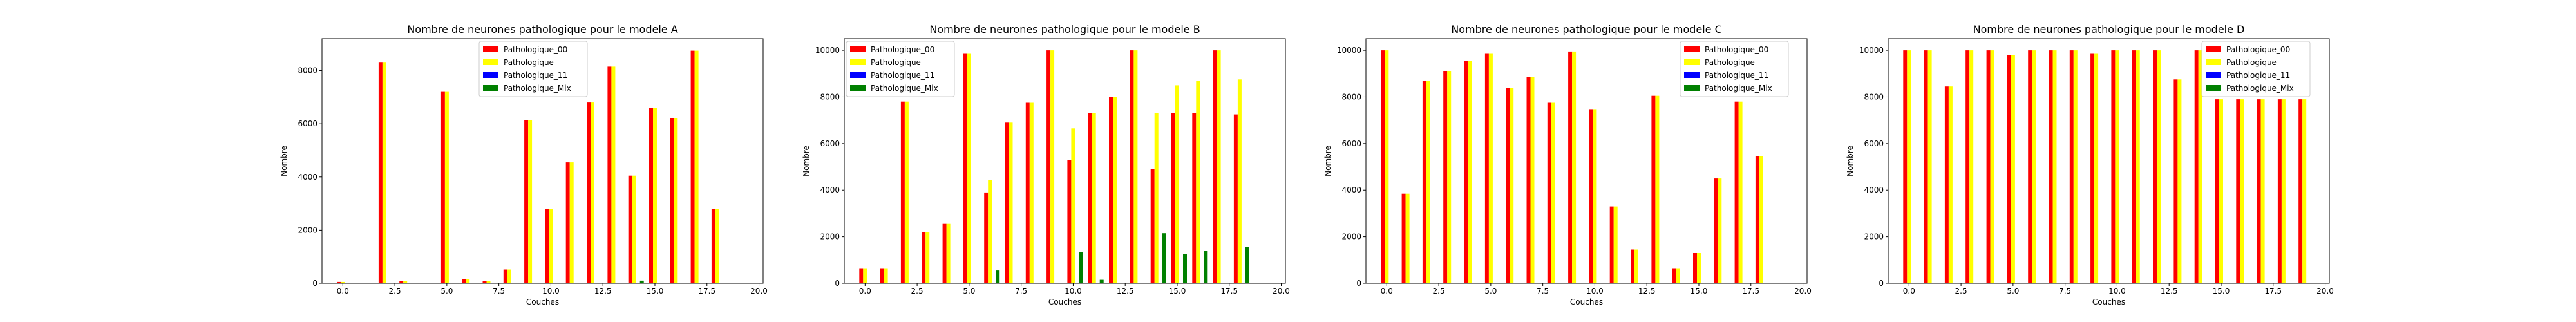 Image resolution: width=2576 pixels, height=322 pixels. I want to click on x-tick-label: 17.5, so click(707, 291).